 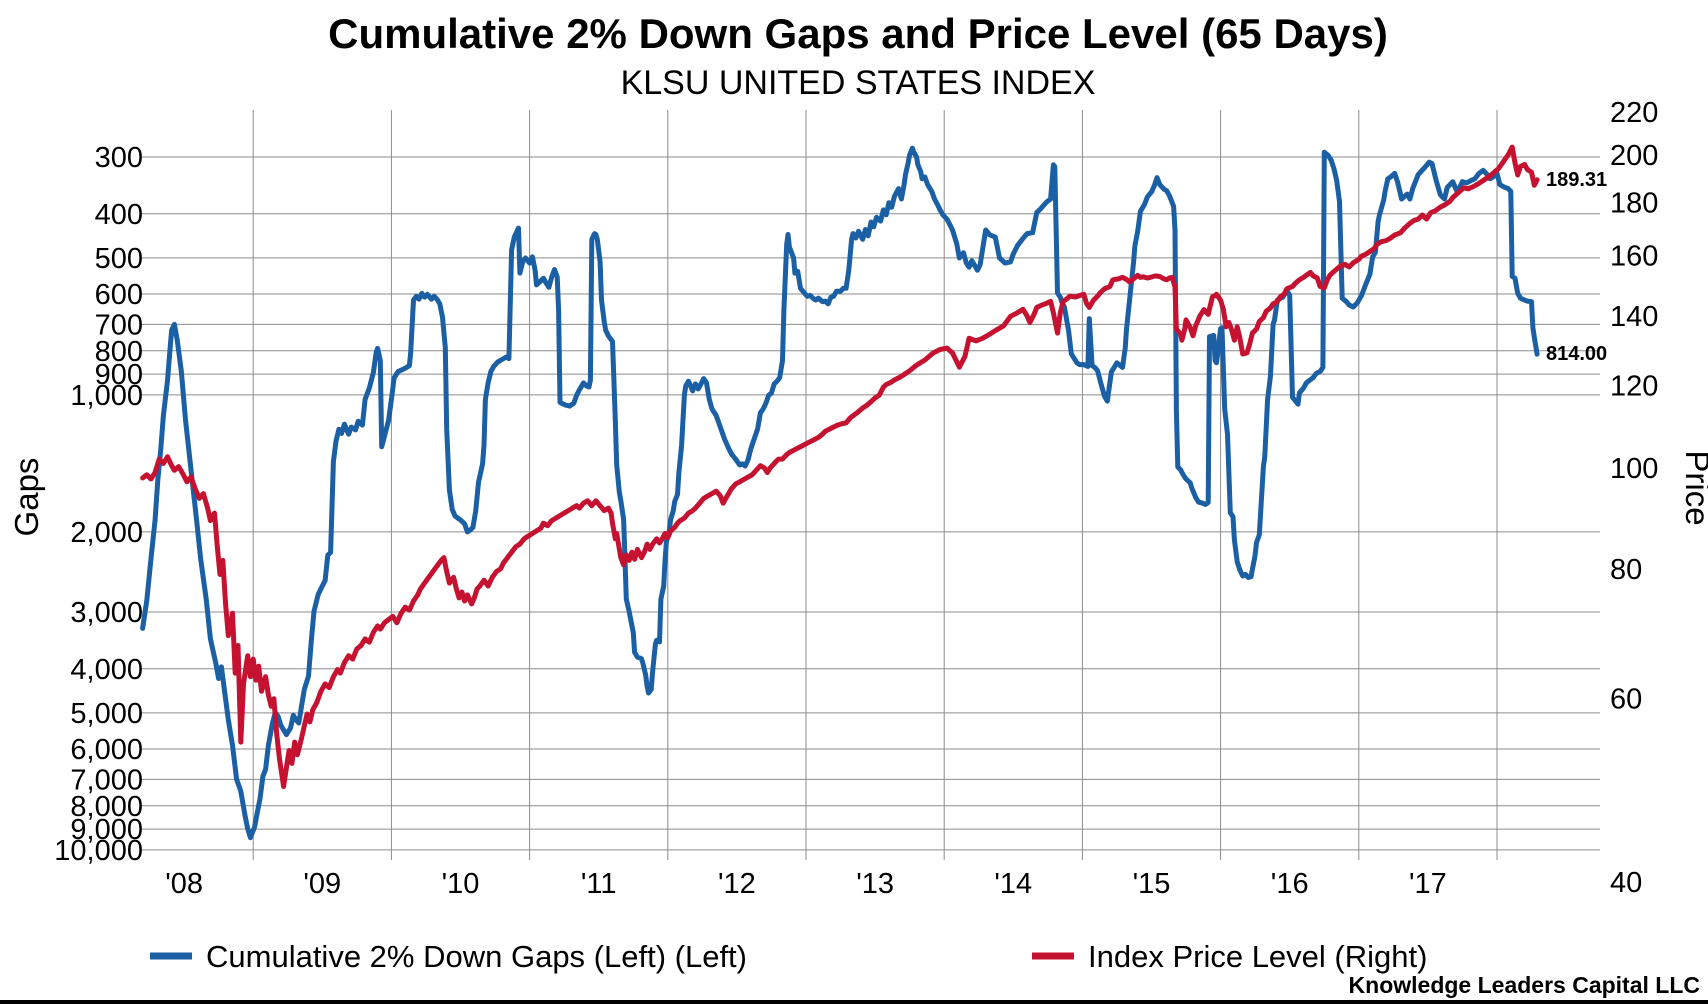 What do you see at coordinates (106, 714) in the screenshot?
I see `left-axis-tick-label: 5,000` at bounding box center [106, 714].